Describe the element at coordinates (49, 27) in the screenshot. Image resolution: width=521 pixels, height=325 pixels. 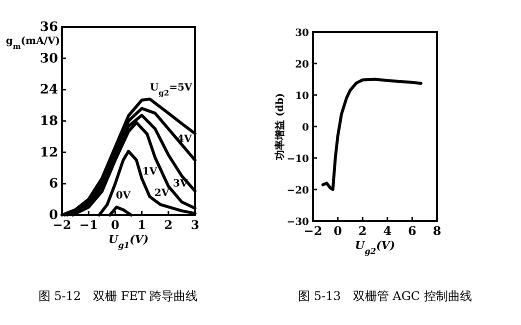
I see `y-tick-label: 36` at that location.